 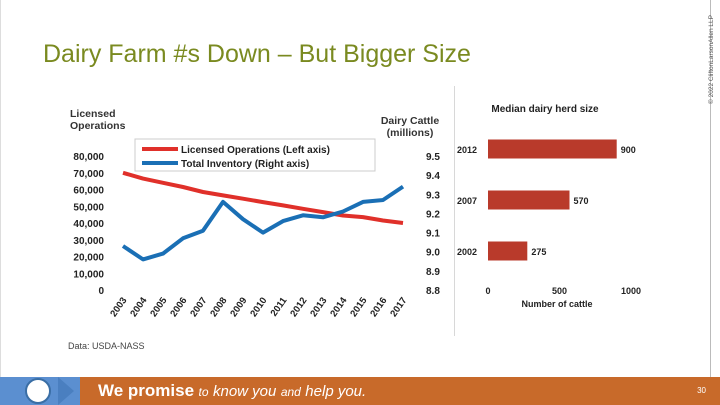 I want to click on bar-value-label: 275, so click(x=538, y=252).